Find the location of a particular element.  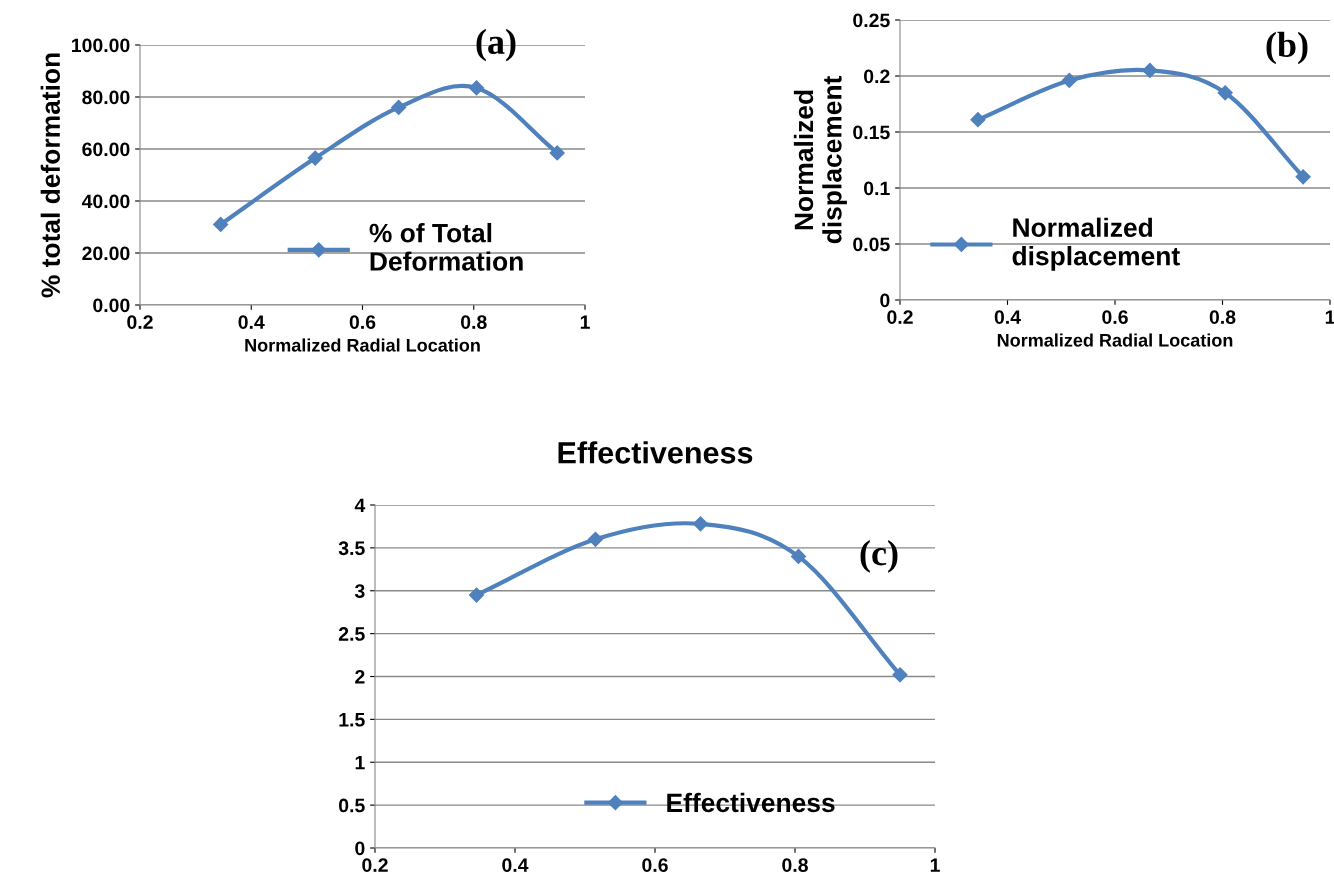

y-tick-label: 4 is located at coordinates (360, 505).